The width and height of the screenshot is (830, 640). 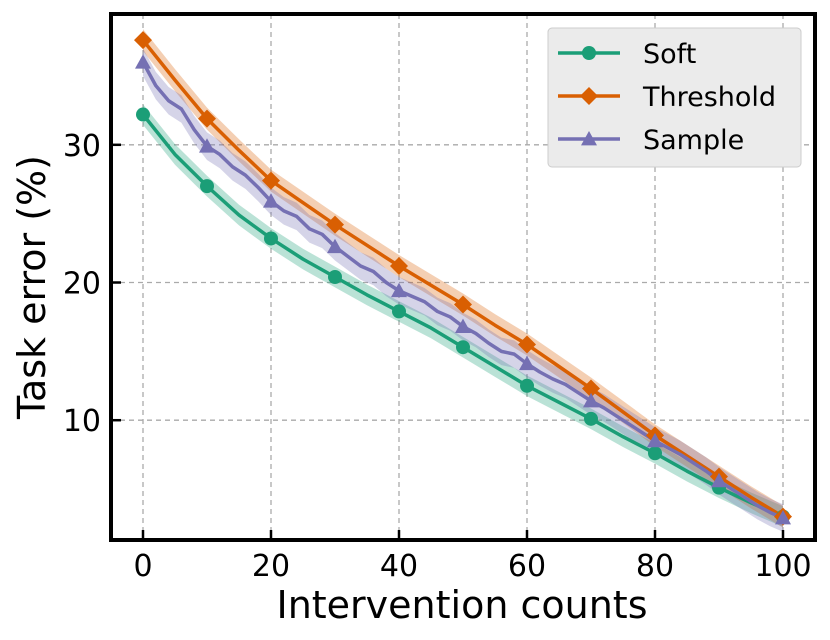 I want to click on legend-box, so click(x=674, y=97).